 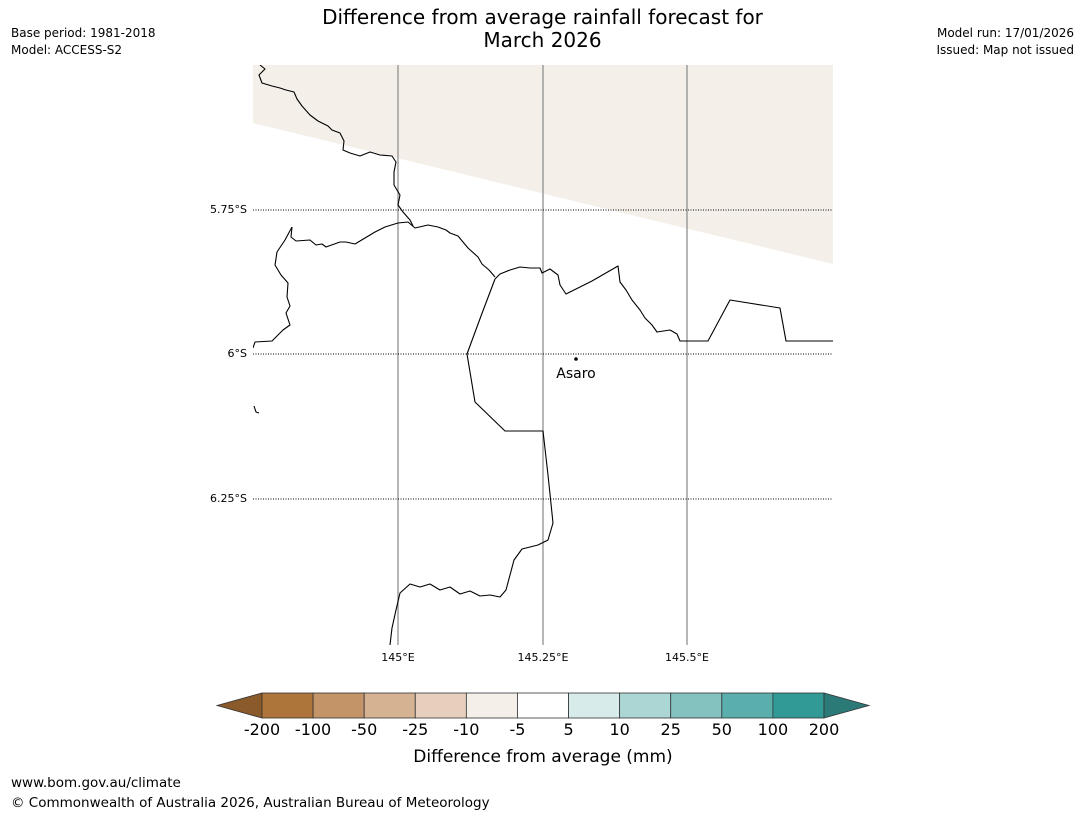 I want to click on asaro-marker, so click(x=576, y=359).